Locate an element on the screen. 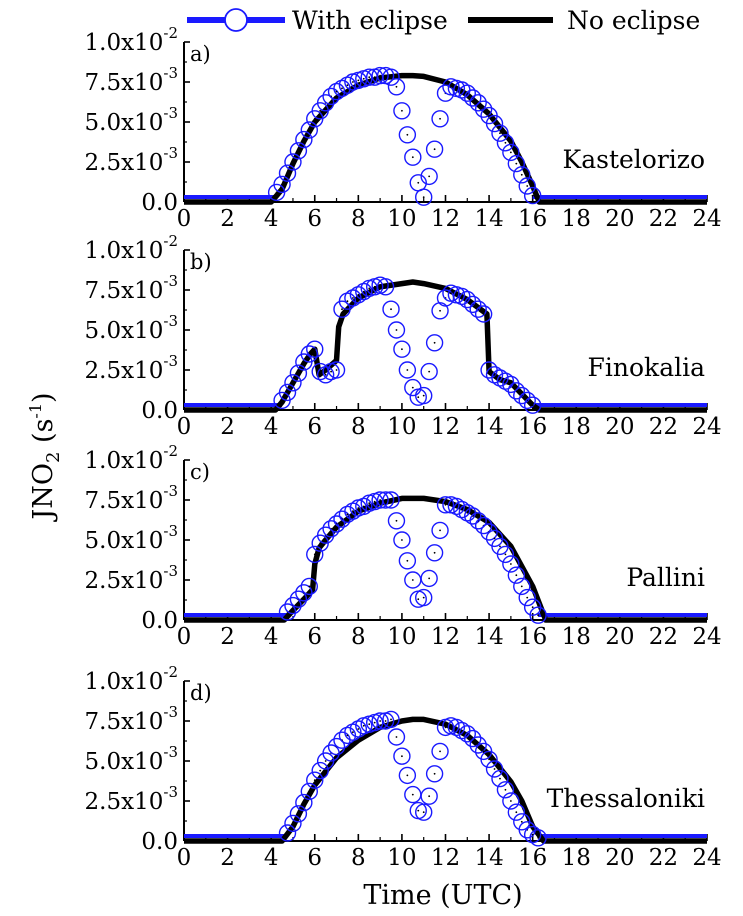 This screenshot has width=743, height=916. panel-letter: a) is located at coordinates (200, 54).